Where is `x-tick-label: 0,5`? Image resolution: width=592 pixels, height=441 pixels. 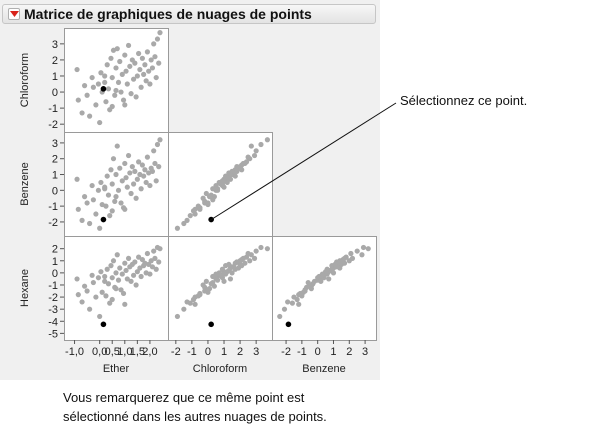 x-tick-label: 0,5 is located at coordinates (112, 352).